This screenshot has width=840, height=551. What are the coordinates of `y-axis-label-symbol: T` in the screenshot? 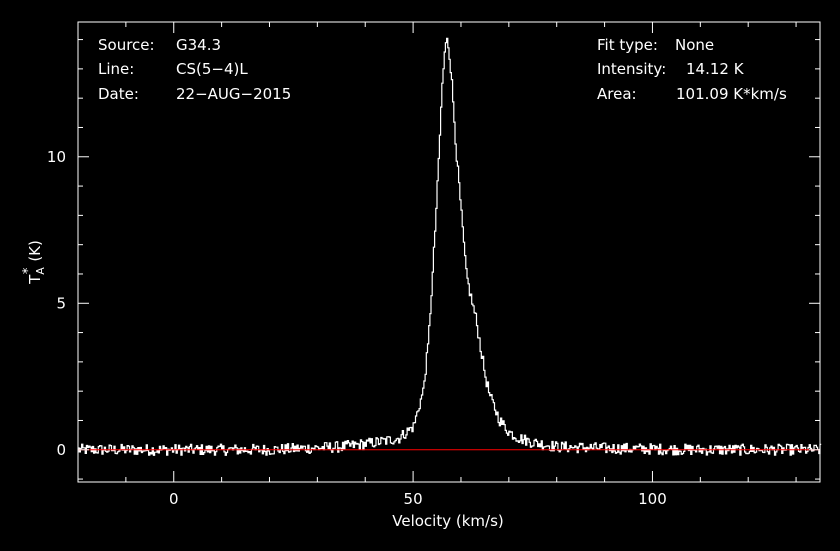 It's located at (35, 279).